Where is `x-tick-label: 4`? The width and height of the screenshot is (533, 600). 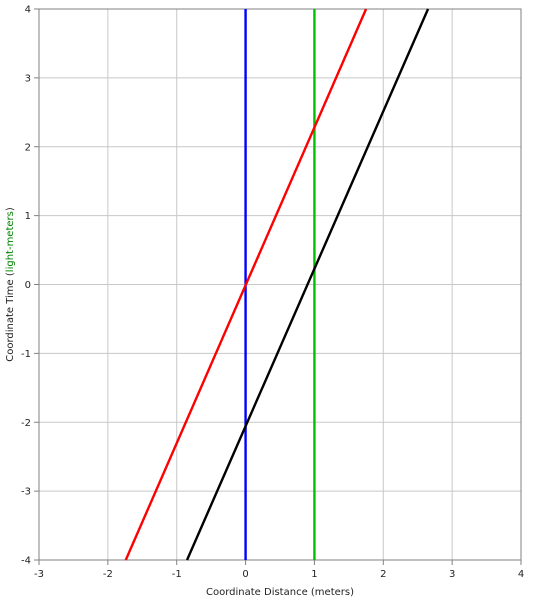 x-tick-label: 4 is located at coordinates (521, 574).